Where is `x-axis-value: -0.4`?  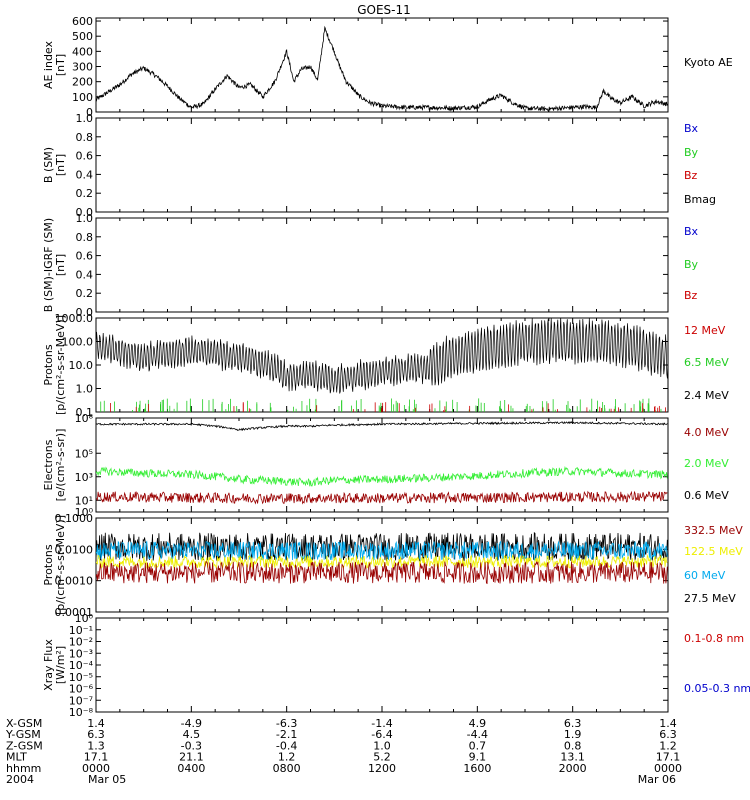 x-axis-value: -0.4 is located at coordinates (286, 745).